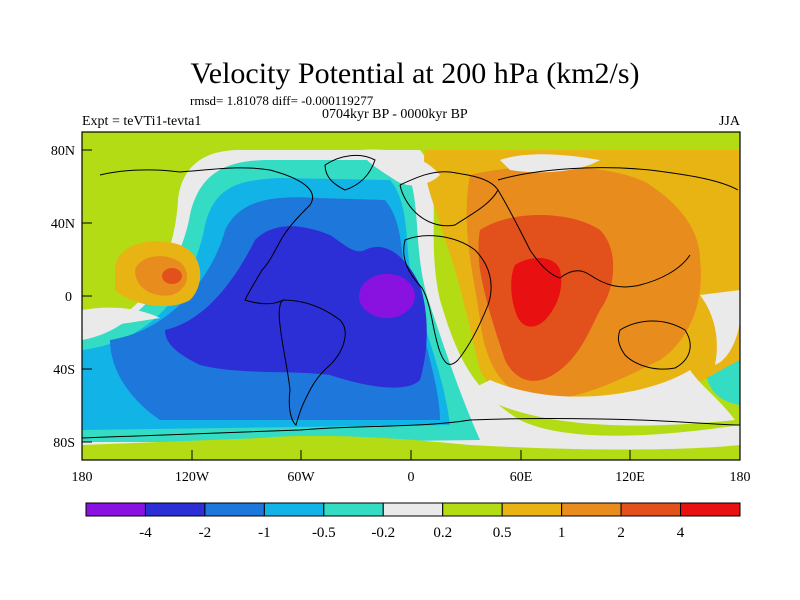 The image size is (800, 600). I want to click on negative-max-core, so click(387, 296).